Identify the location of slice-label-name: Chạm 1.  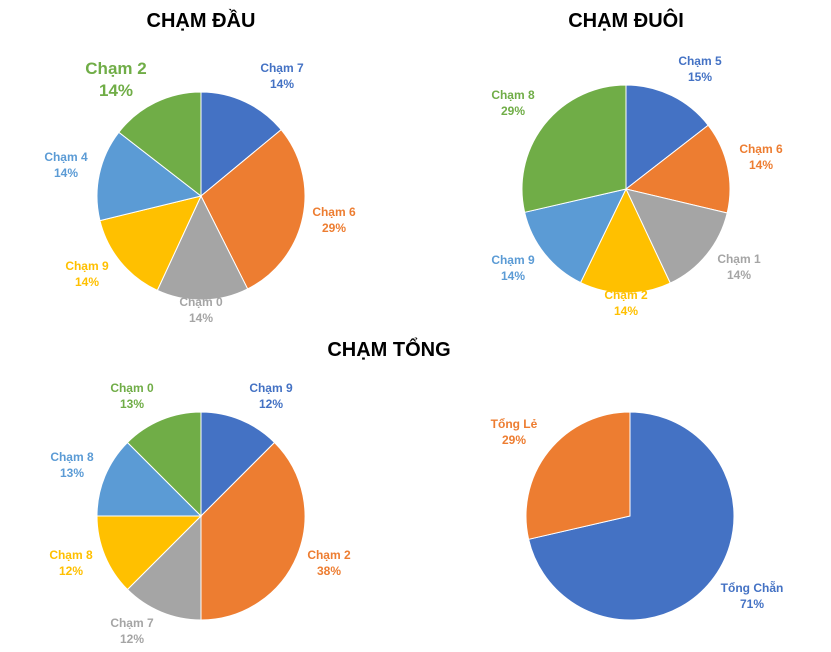
(739, 259).